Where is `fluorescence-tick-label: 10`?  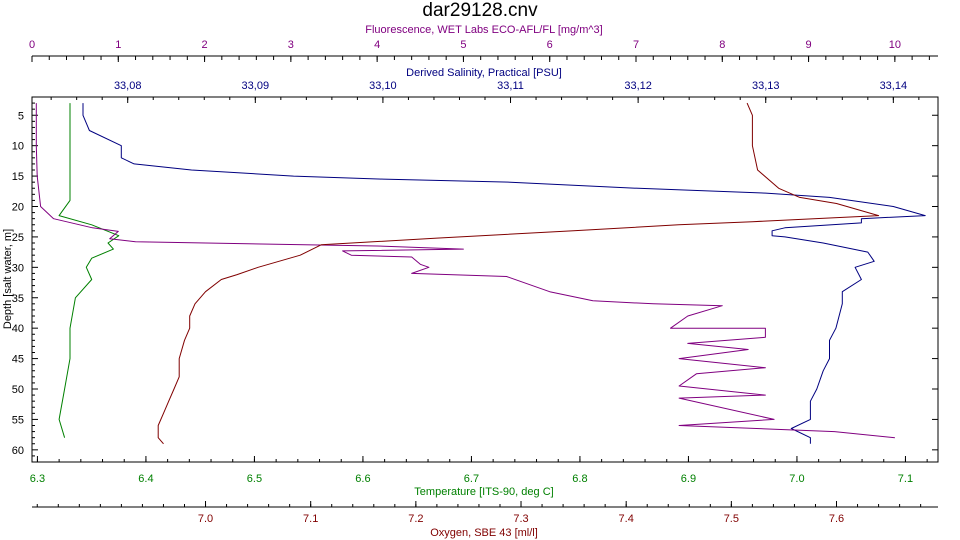
fluorescence-tick-label: 10 is located at coordinates (895, 45).